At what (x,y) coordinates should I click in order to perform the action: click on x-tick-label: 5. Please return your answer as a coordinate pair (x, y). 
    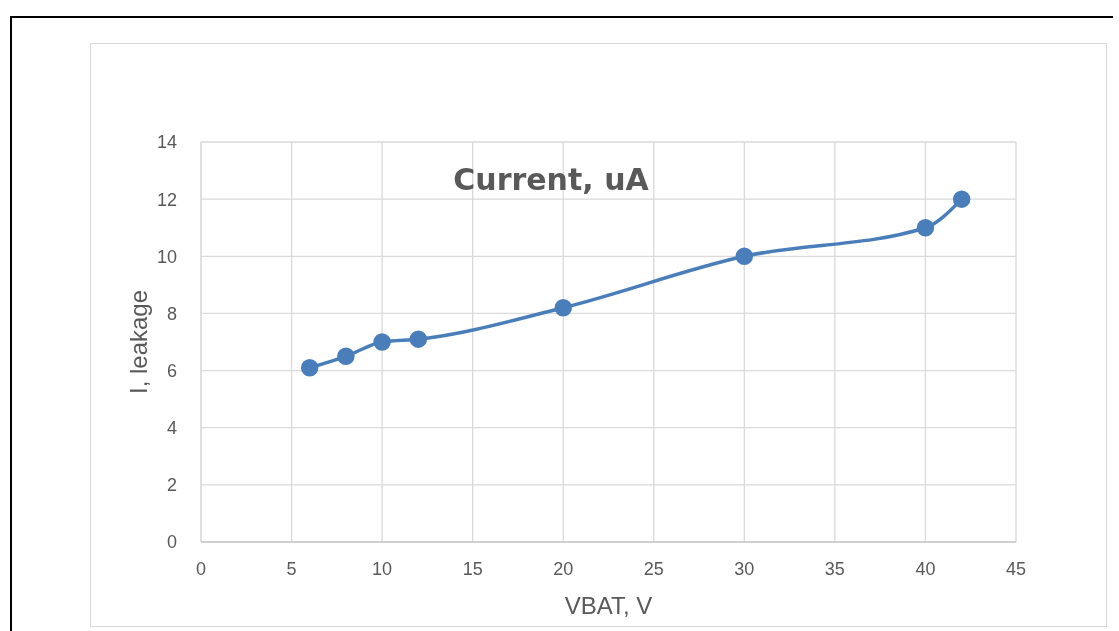
    Looking at the image, I should click on (291, 568).